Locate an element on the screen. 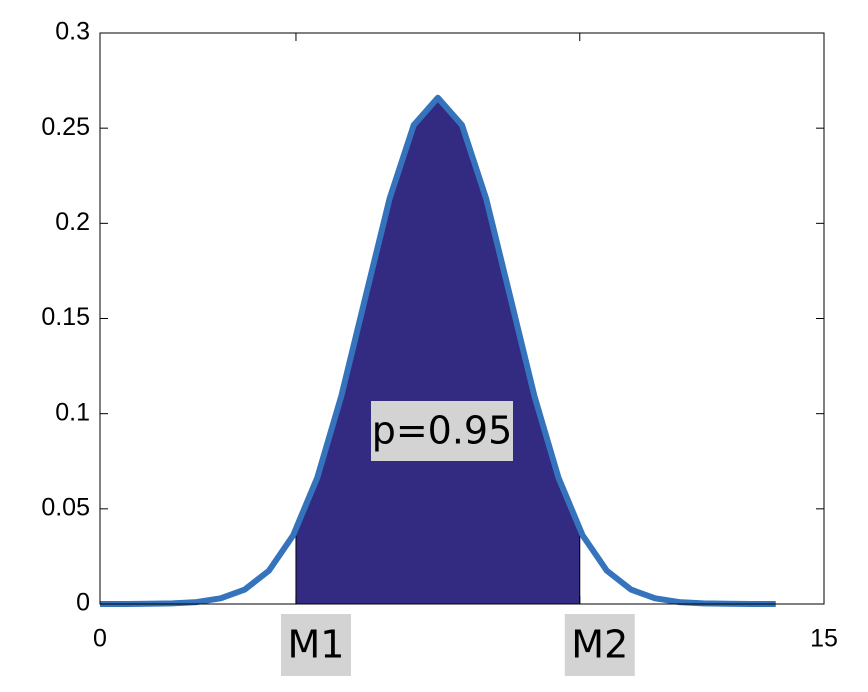 This screenshot has height=692, width=868. annotation-box is located at coordinates (442, 431).